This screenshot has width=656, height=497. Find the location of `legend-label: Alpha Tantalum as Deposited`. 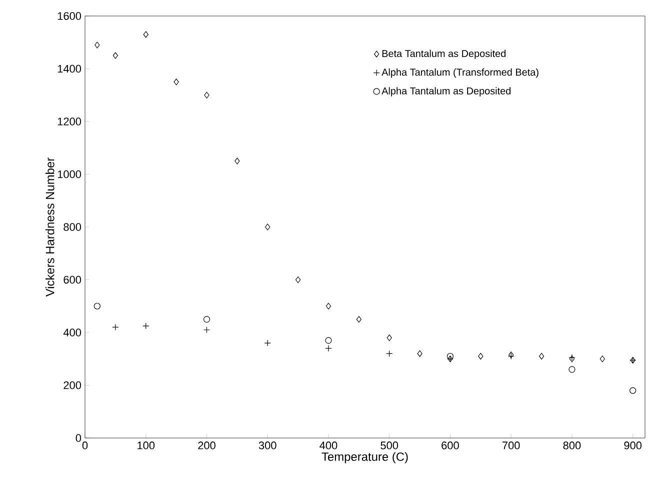

legend-label: Alpha Tantalum as Deposited is located at coordinates (446, 91).